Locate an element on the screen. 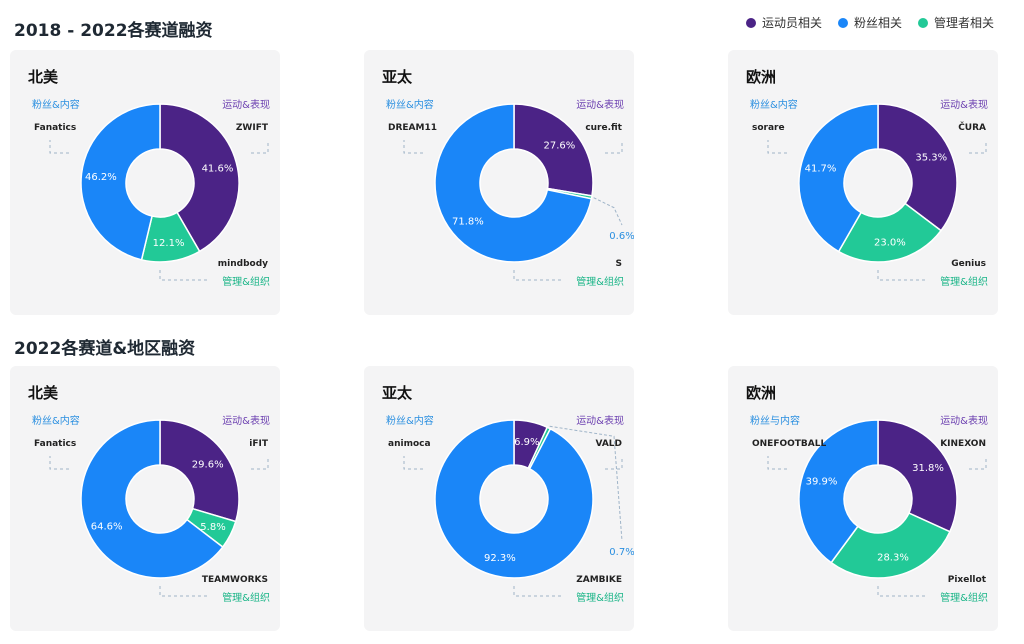  company-logo: Fanatics is located at coordinates (55, 128).